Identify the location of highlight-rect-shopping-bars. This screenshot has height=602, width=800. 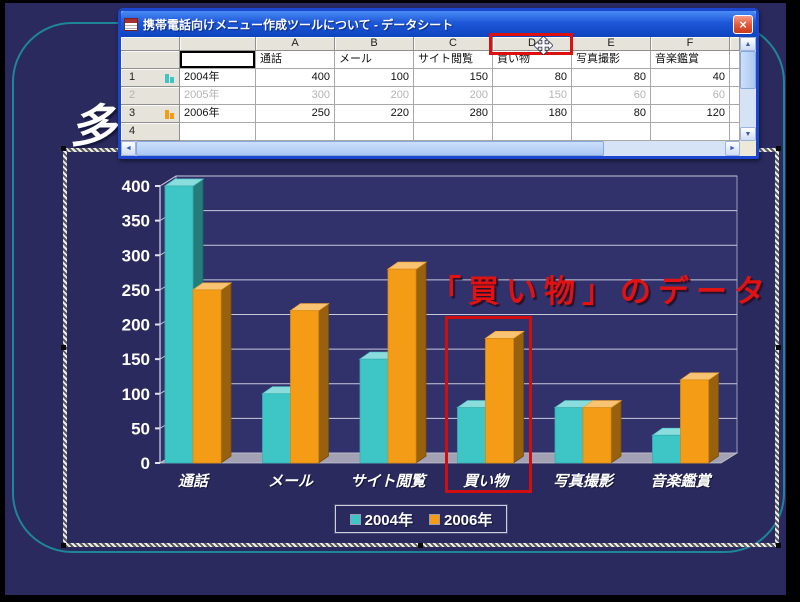
(488, 404).